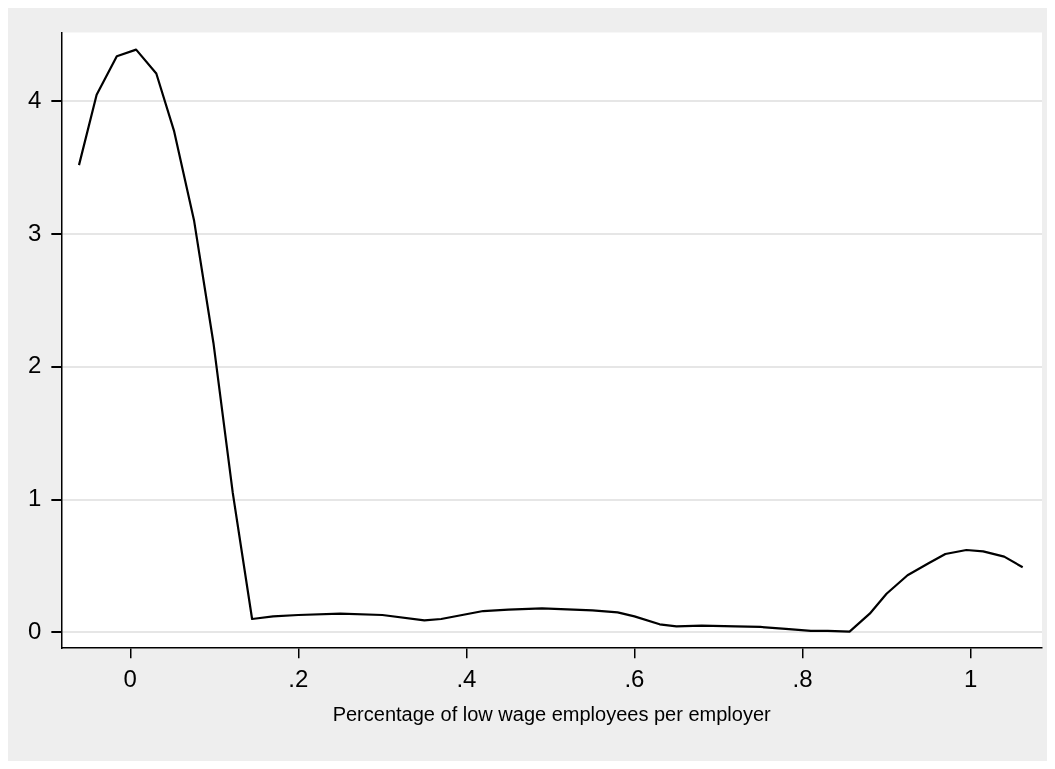  I want to click on y-tick-label: 0, so click(34, 630).